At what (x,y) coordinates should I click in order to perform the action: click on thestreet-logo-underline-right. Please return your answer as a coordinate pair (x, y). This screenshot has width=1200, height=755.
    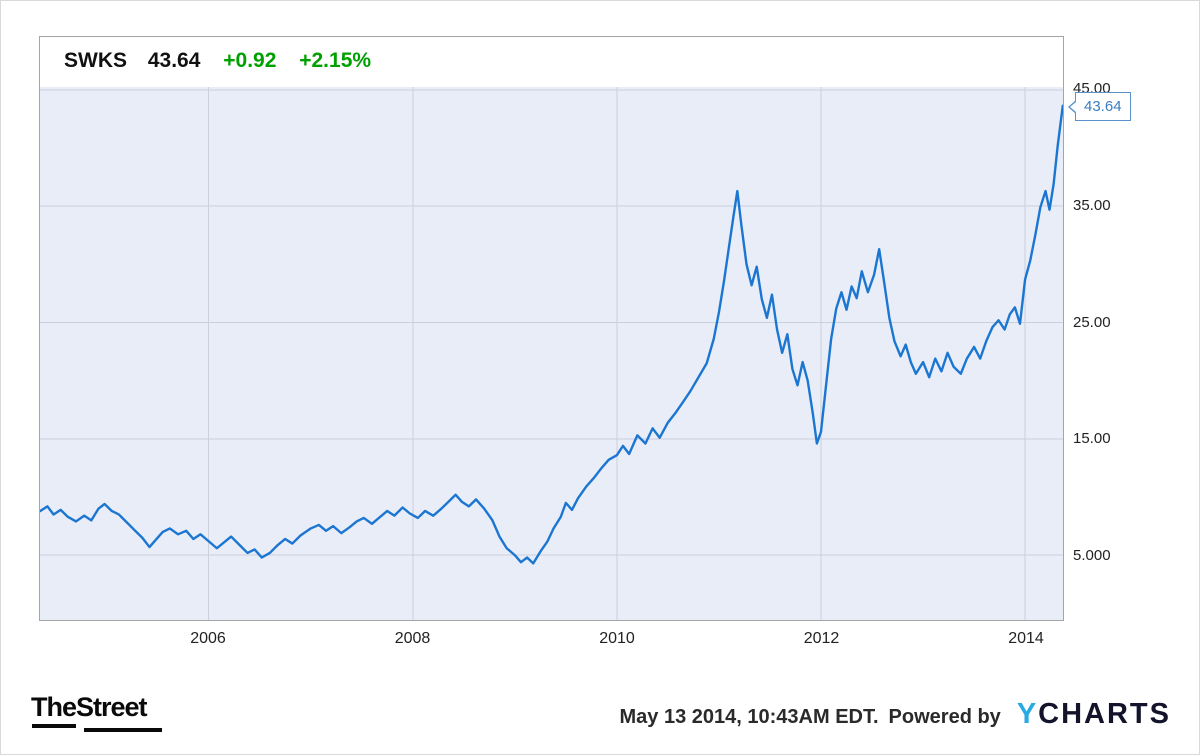
    Looking at the image, I should click on (123, 730).